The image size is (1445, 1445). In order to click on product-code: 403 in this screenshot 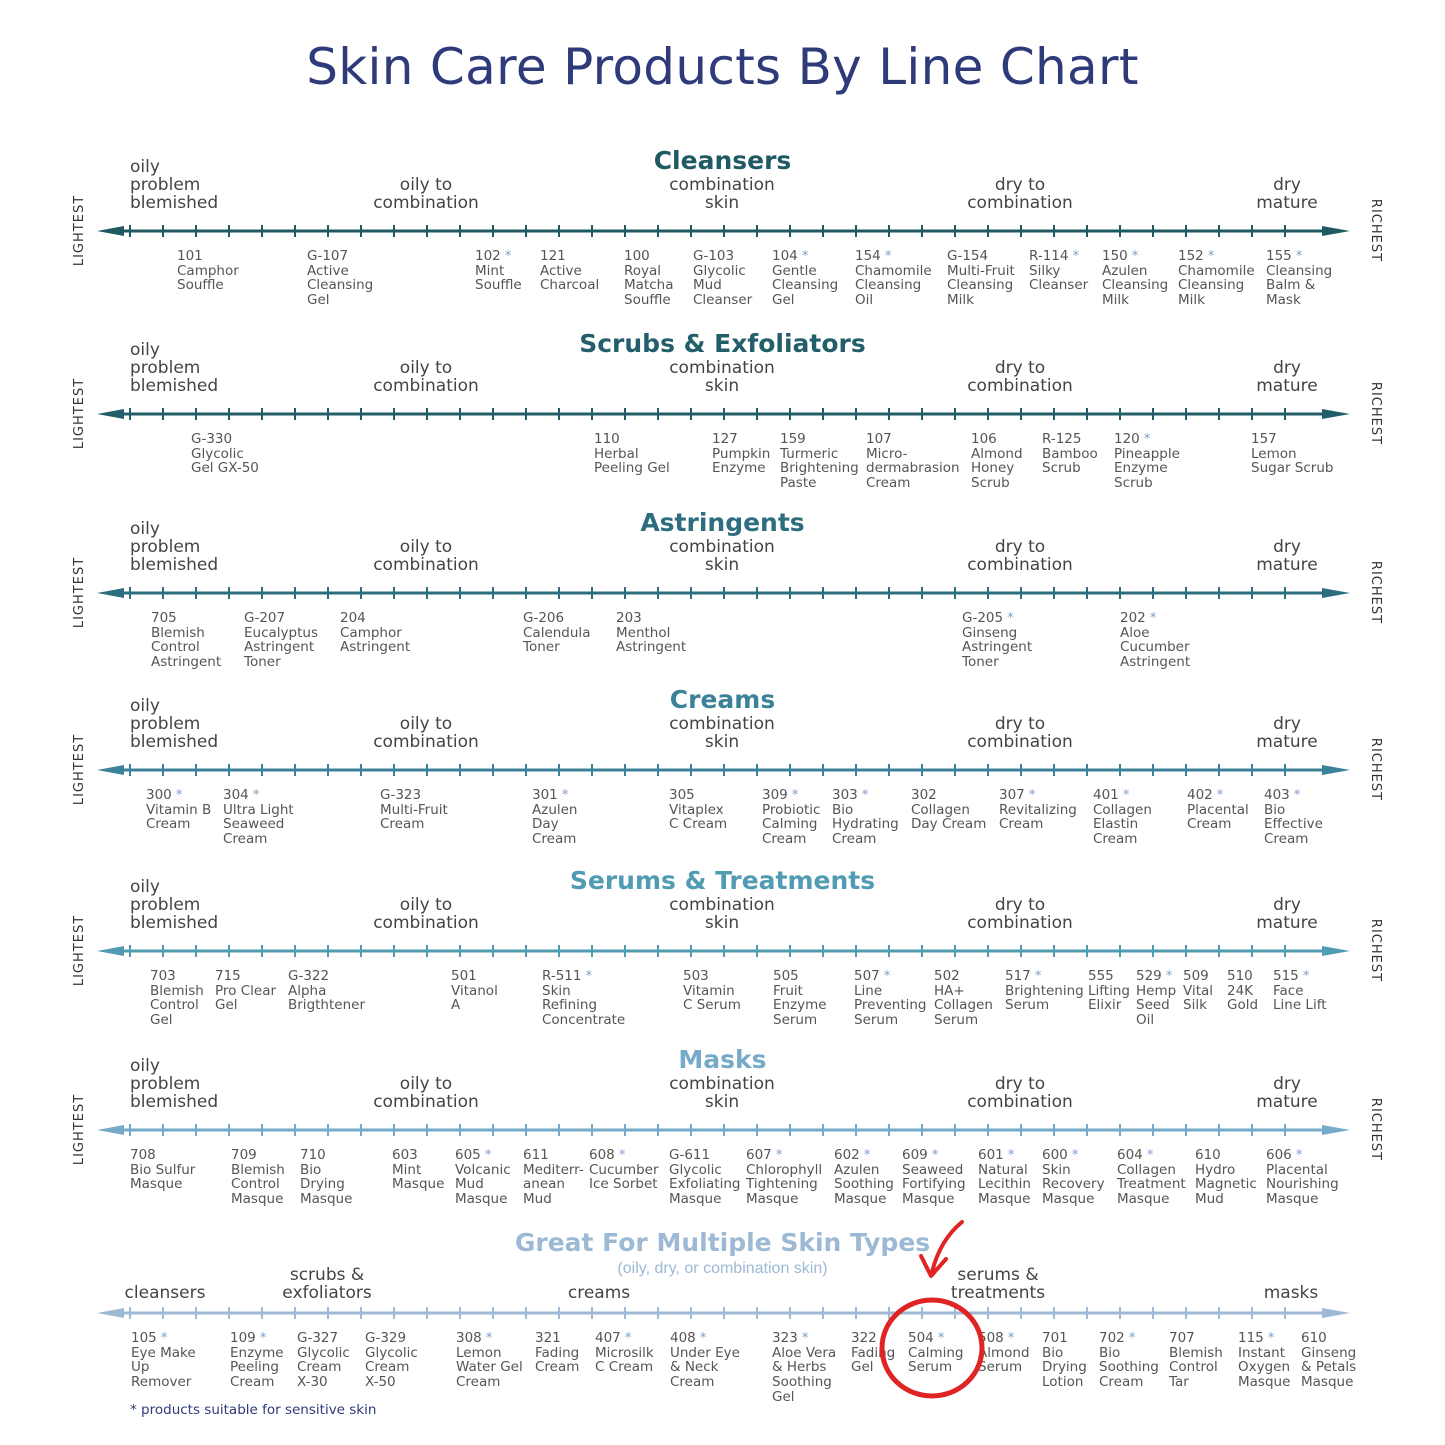, I will do `click(1277, 795)`.